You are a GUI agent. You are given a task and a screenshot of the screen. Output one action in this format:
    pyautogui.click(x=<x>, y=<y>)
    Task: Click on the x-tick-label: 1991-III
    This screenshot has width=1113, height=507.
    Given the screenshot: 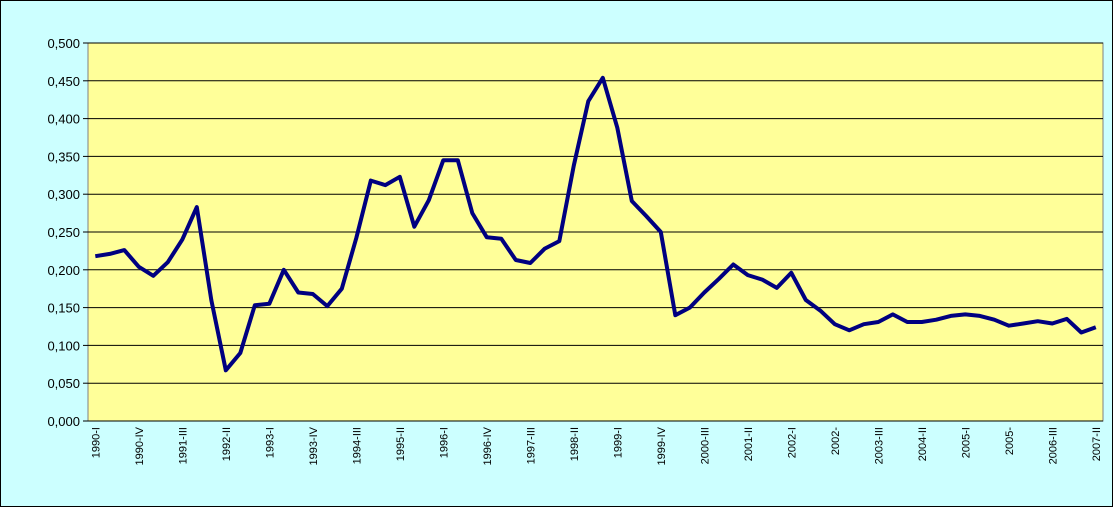 What is the action you would take?
    pyautogui.click(x=183, y=445)
    